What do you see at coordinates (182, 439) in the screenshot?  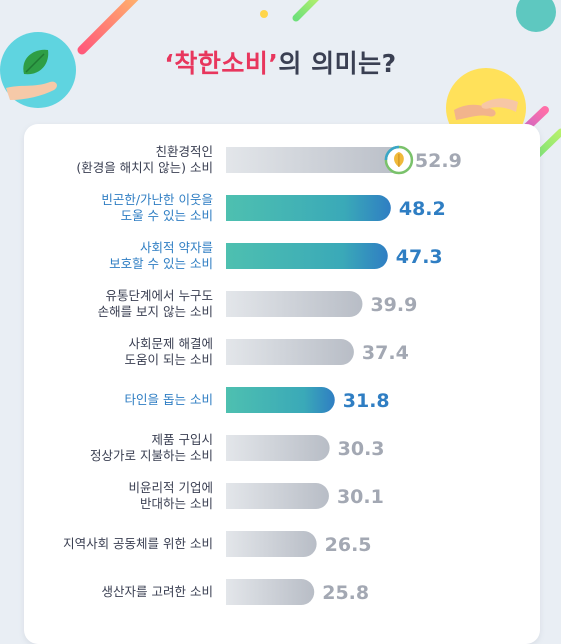 I see `category-label: 제품 구입시` at bounding box center [182, 439].